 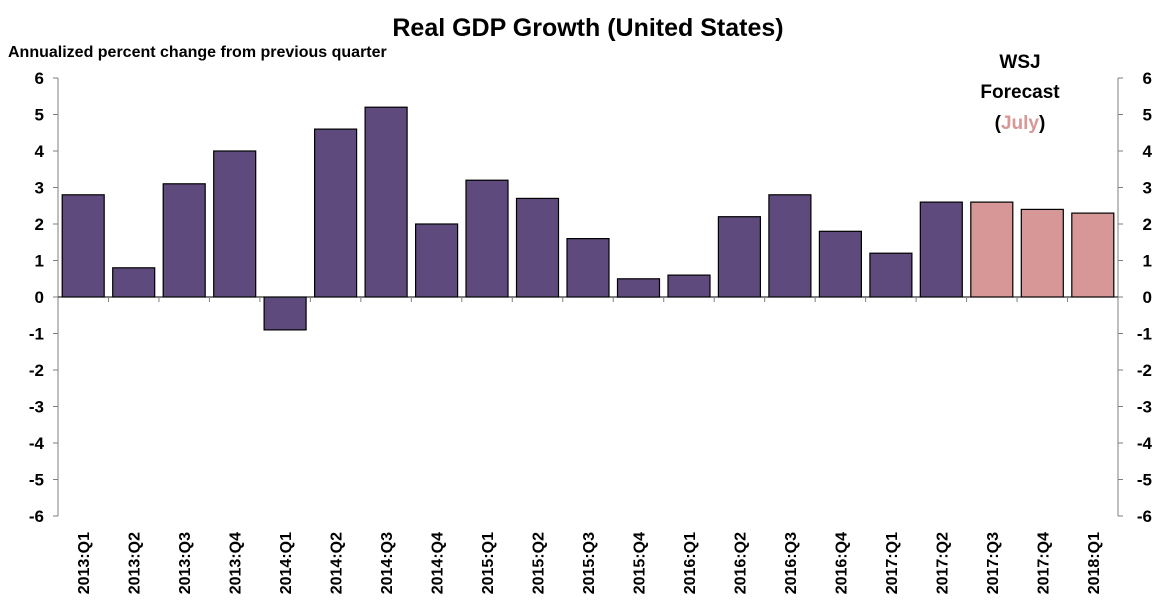 I want to click on y-tick-label-left: 2, so click(x=39, y=224).